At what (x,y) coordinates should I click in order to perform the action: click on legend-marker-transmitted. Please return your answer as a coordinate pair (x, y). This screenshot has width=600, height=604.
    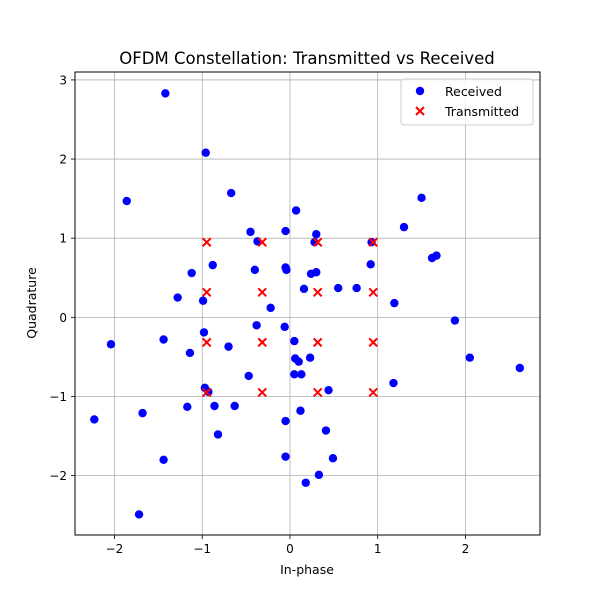
    Looking at the image, I should click on (420, 111).